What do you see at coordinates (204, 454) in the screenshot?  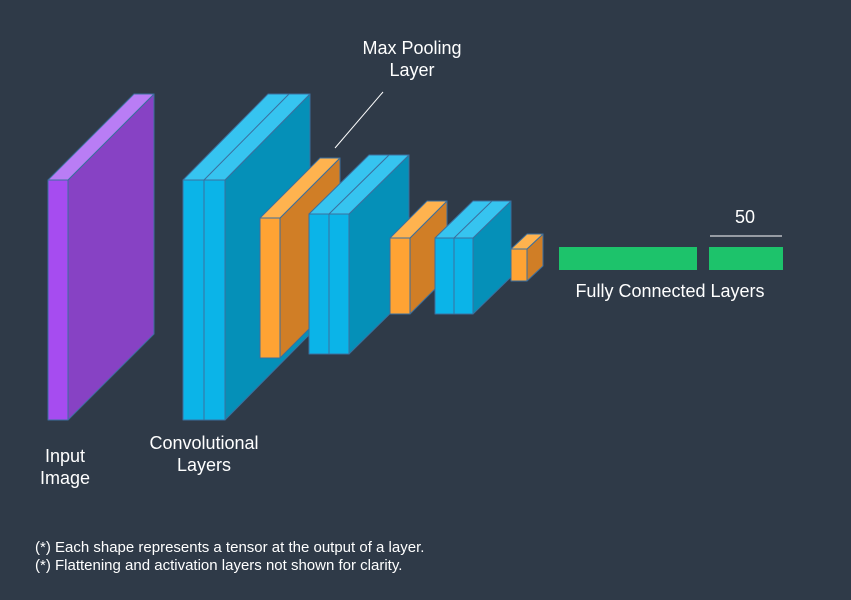 I see `convolutional-layers-label: Convolutional Layers` at bounding box center [204, 454].